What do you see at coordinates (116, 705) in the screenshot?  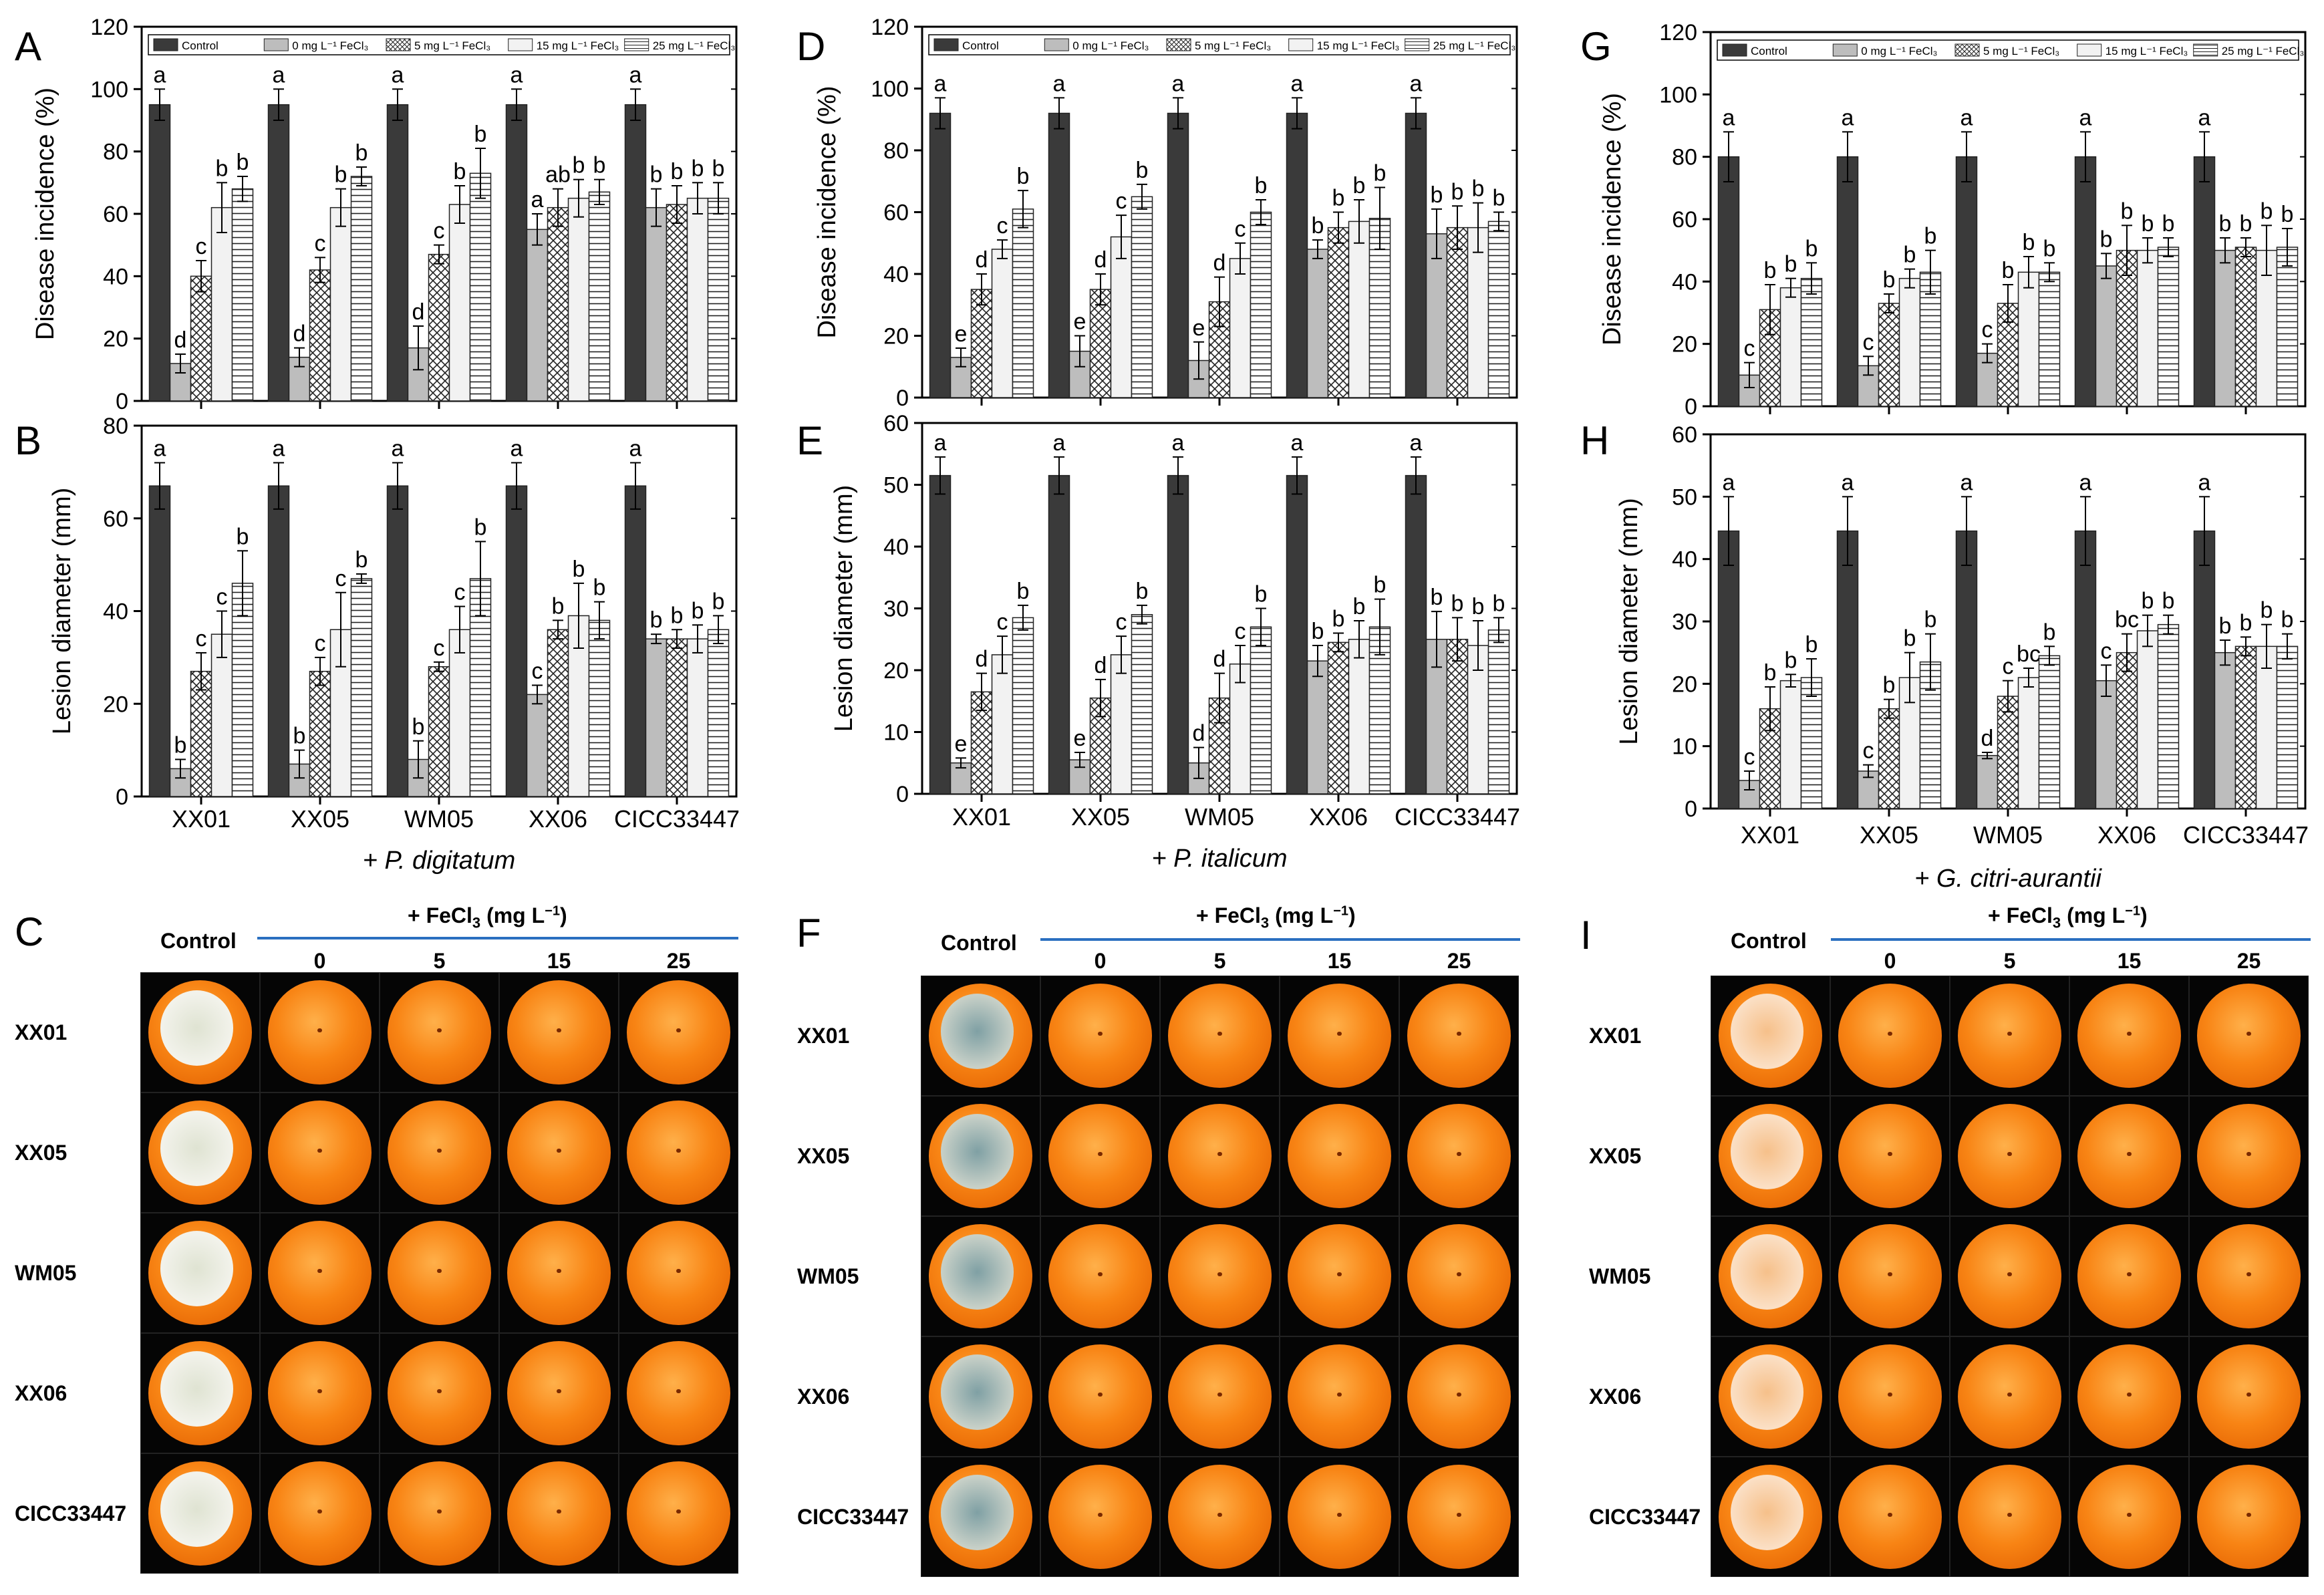 I see `y-tick-label: 20` at bounding box center [116, 705].